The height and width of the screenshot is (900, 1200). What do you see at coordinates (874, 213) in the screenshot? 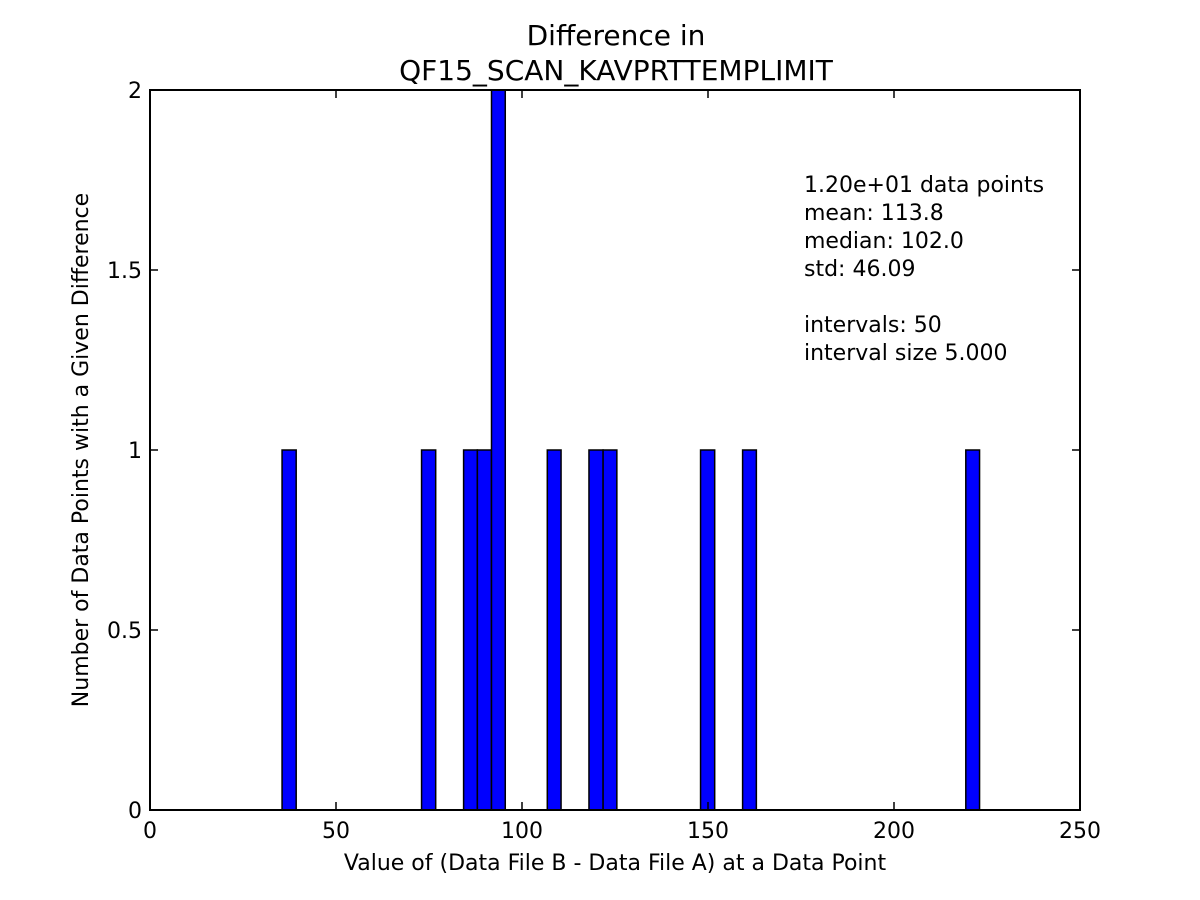
I see `stats-line: mean: 113.8` at bounding box center [874, 213].